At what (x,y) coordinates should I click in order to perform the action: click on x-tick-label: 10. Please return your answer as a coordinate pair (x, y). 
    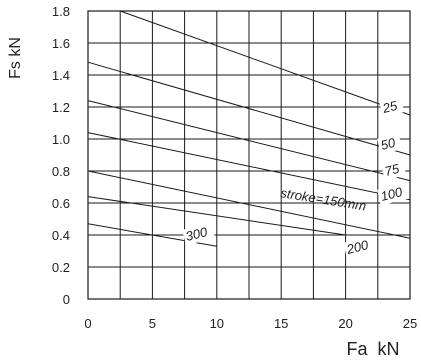
    Looking at the image, I should click on (217, 323).